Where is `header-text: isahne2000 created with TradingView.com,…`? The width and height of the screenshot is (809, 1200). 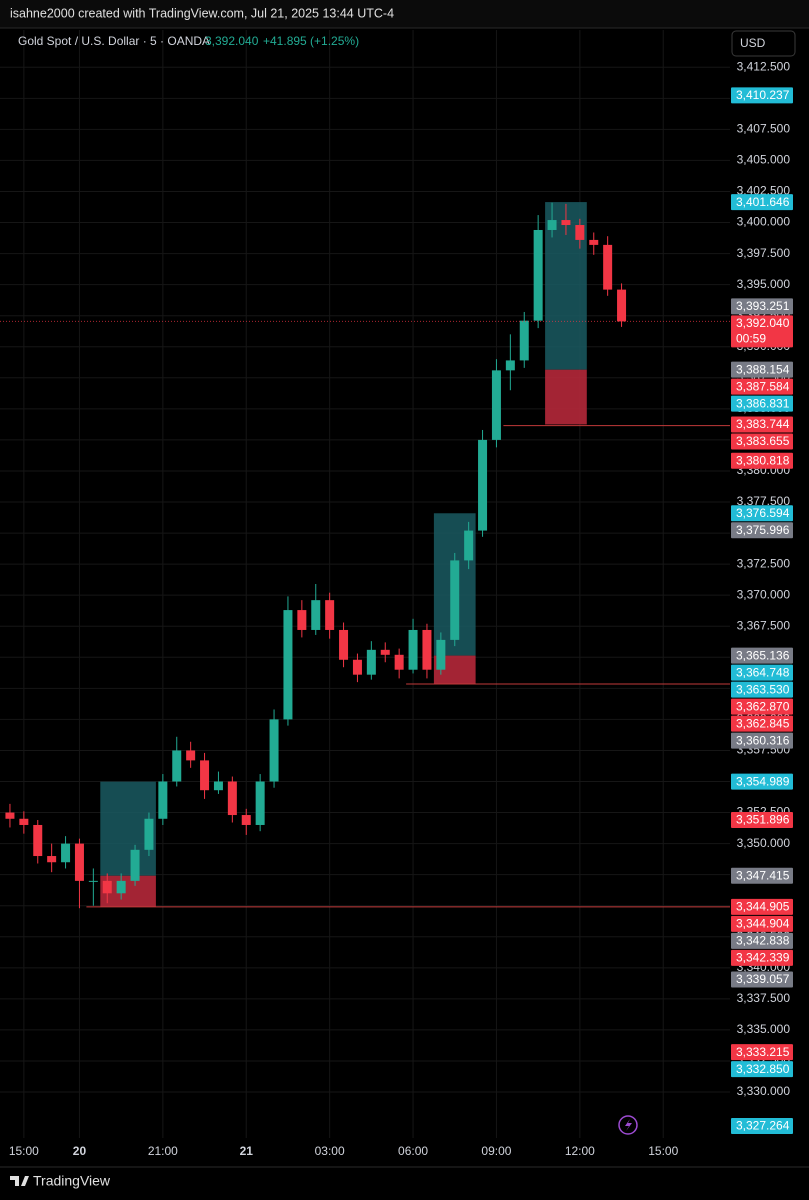 header-text: isahne2000 created with TradingView.com,… is located at coordinates (202, 13).